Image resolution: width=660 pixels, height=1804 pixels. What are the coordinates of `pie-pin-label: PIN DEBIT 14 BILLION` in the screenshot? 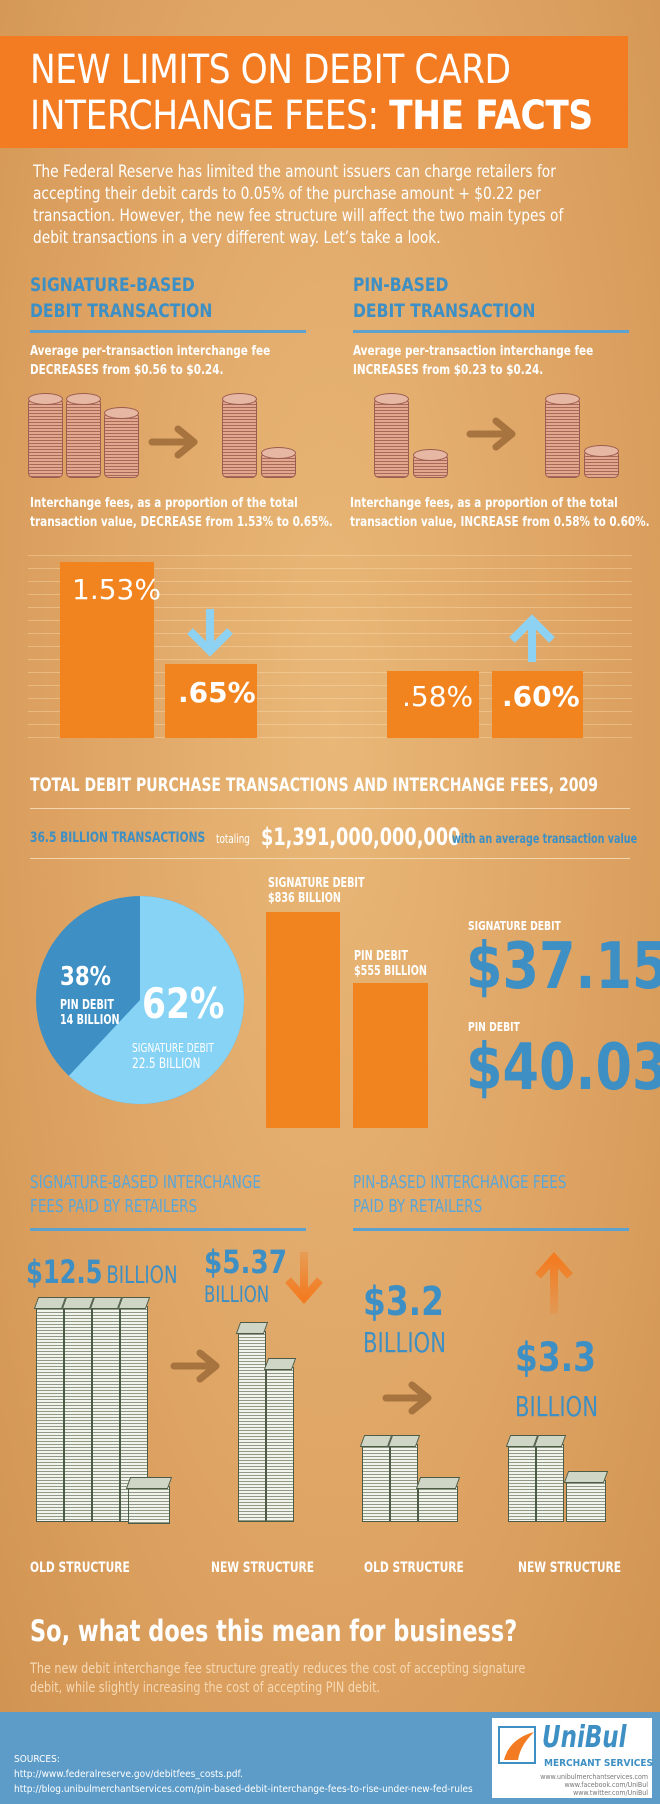 It's located at (90, 1013).